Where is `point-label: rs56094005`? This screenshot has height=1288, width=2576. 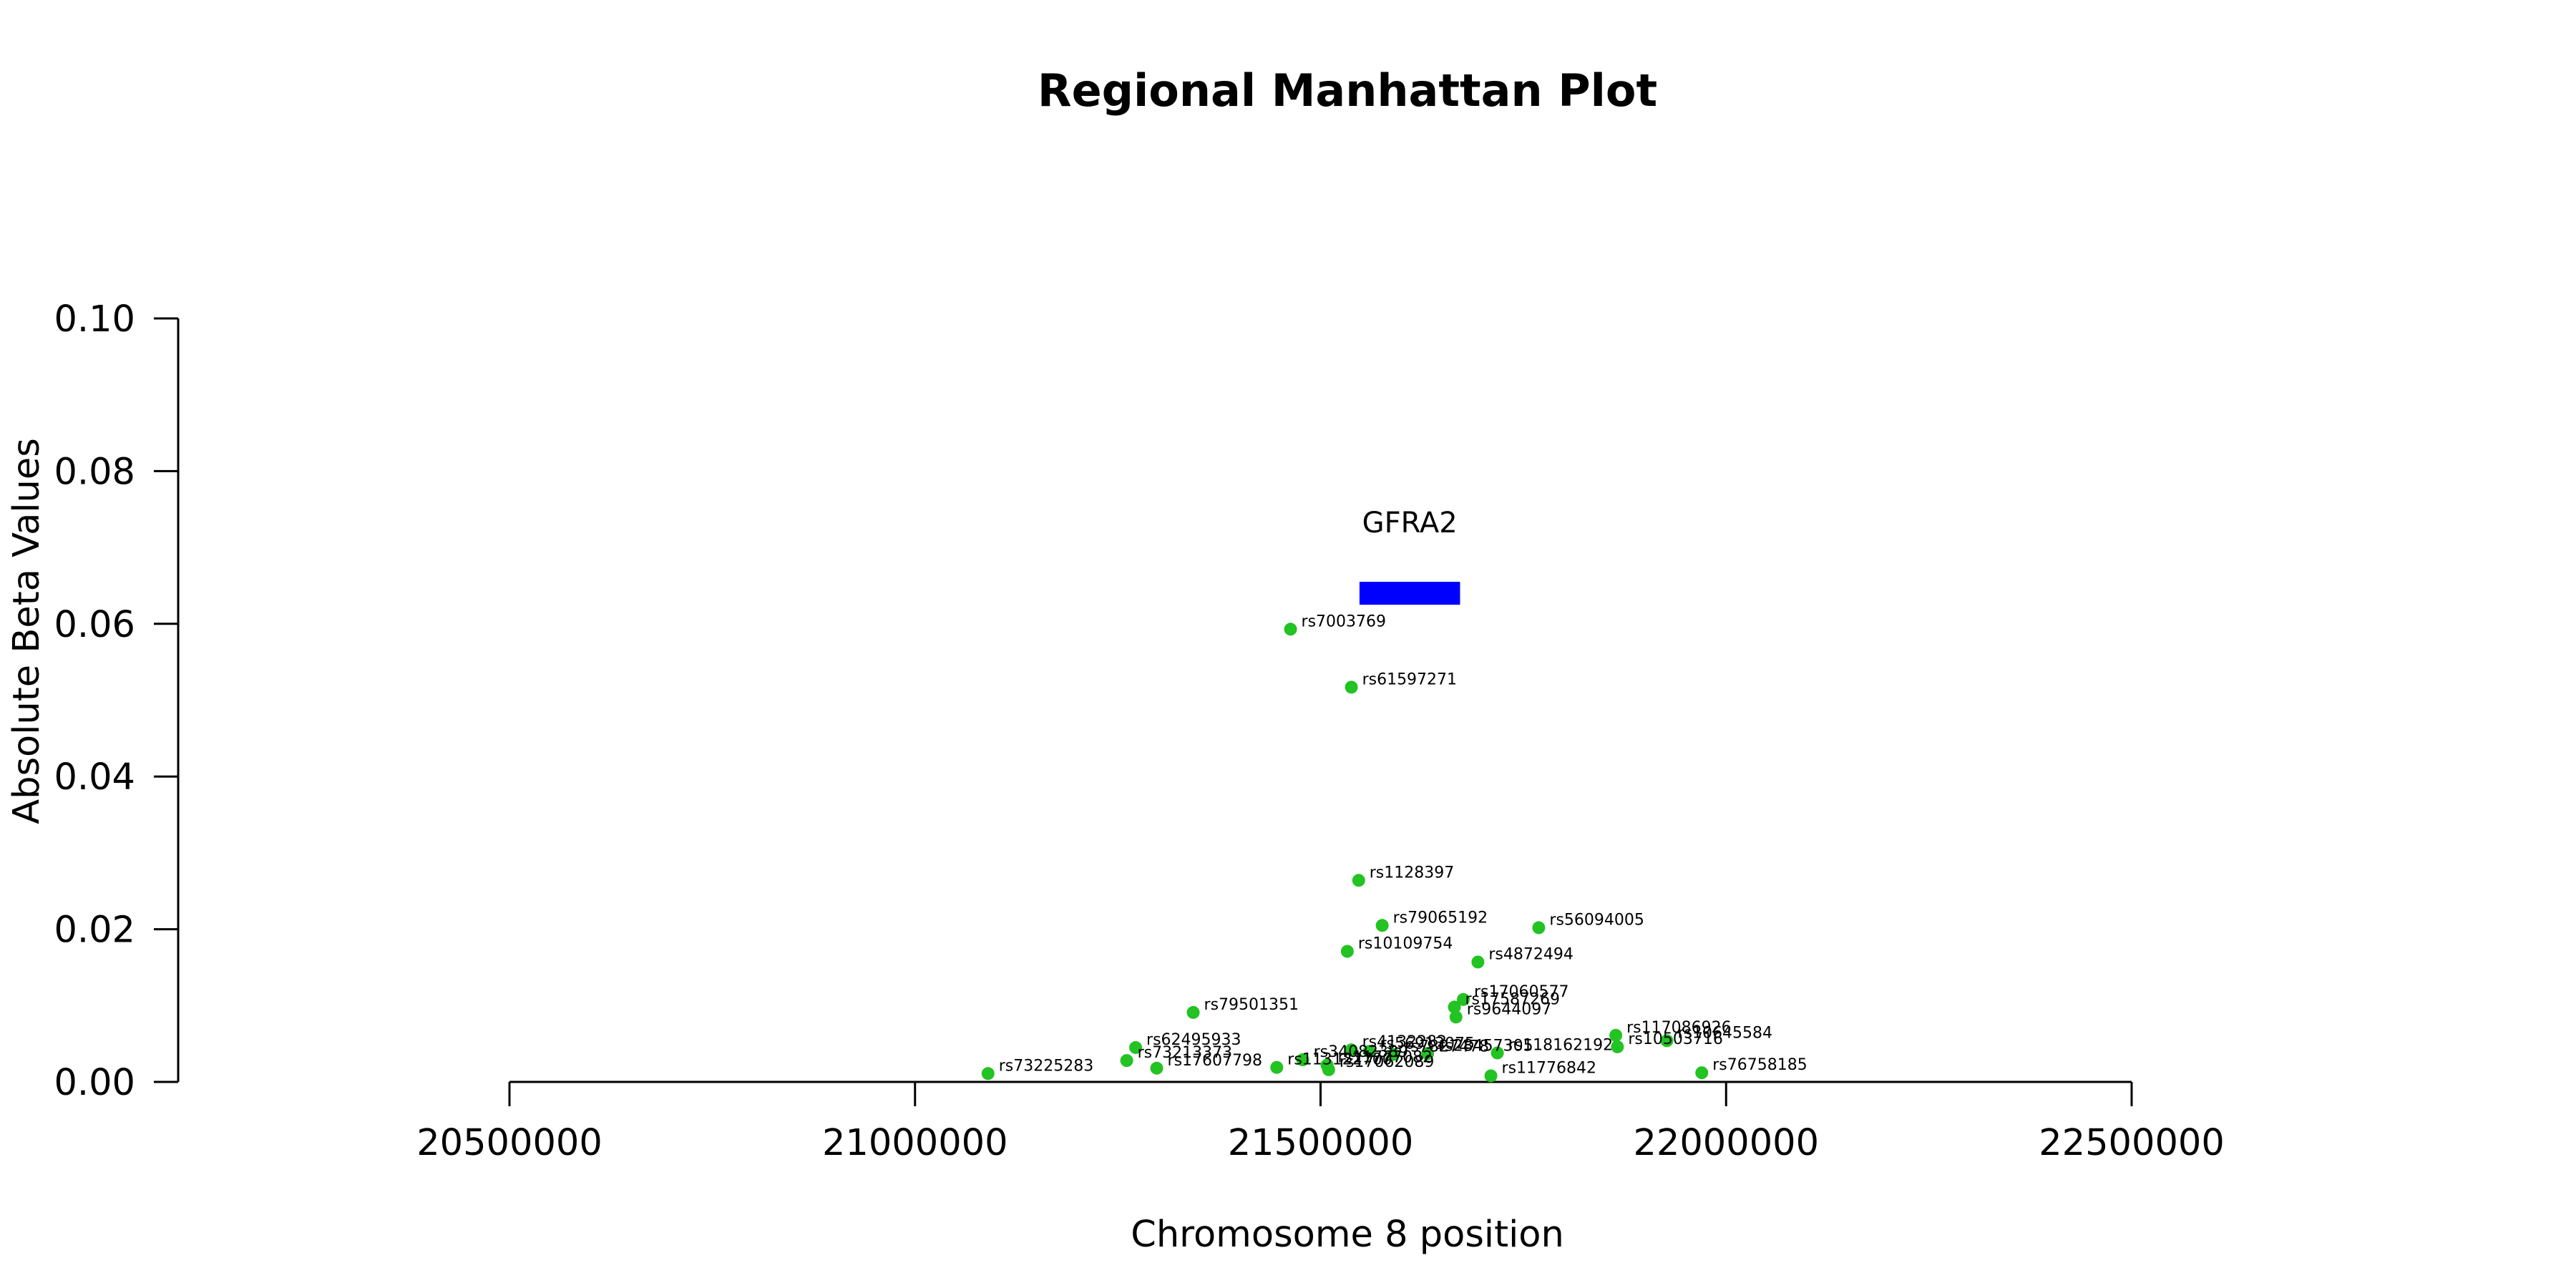 point-label: rs56094005 is located at coordinates (1596, 920).